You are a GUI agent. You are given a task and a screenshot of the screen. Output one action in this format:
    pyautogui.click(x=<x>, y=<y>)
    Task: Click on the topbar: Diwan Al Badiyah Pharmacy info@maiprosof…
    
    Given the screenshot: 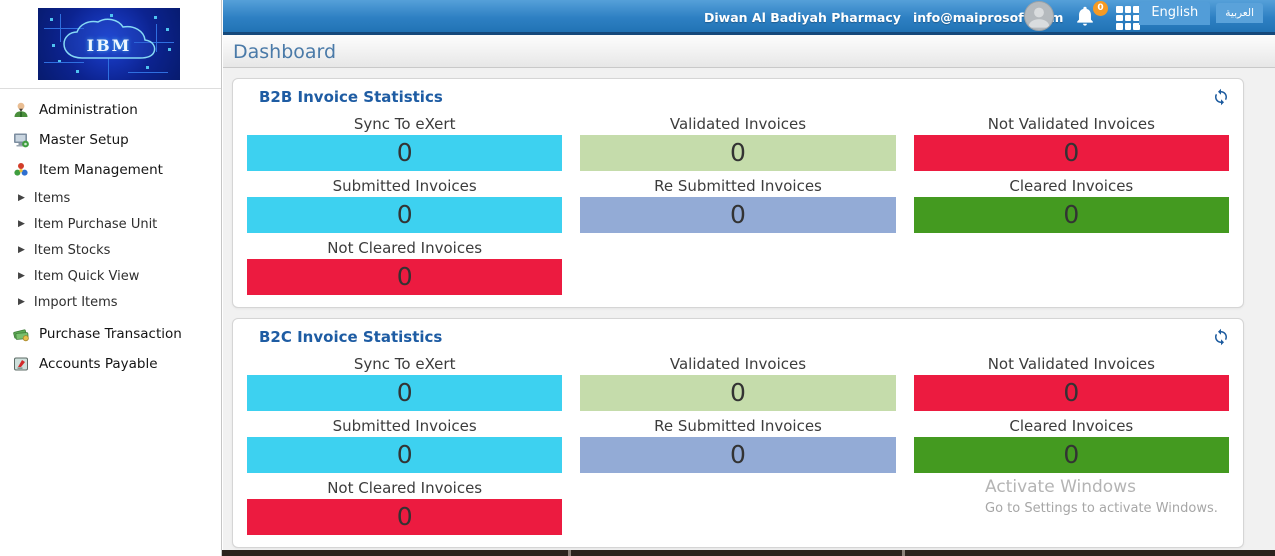 What is the action you would take?
    pyautogui.click(x=749, y=17)
    